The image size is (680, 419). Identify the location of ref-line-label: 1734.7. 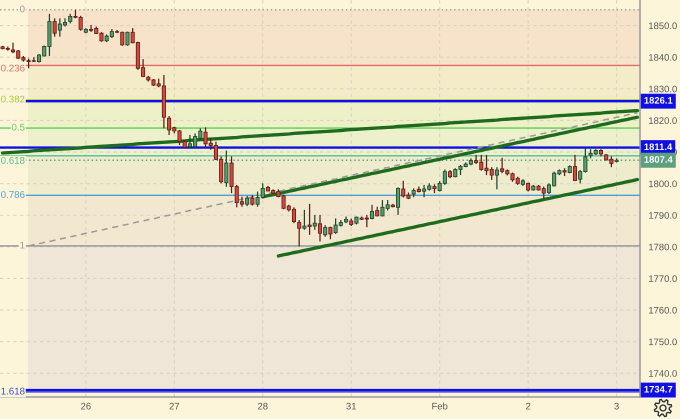
(658, 389).